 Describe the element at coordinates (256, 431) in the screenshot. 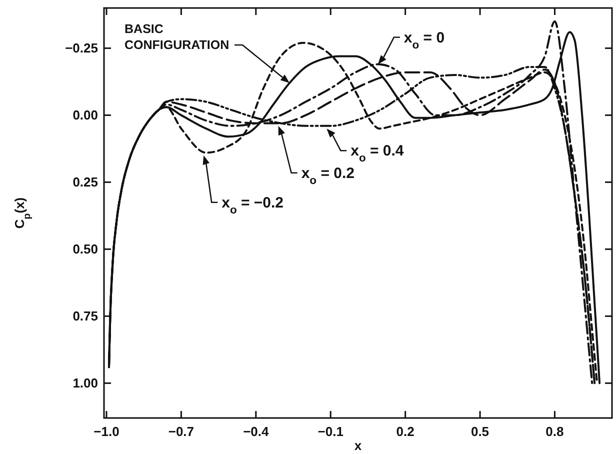

I see `x-tick-label: −0.4` at that location.